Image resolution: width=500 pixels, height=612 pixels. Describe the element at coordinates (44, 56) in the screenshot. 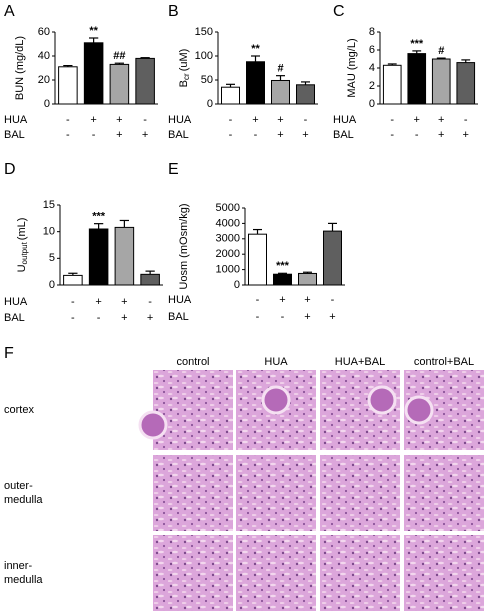

I see `y-tick-label: 40` at that location.